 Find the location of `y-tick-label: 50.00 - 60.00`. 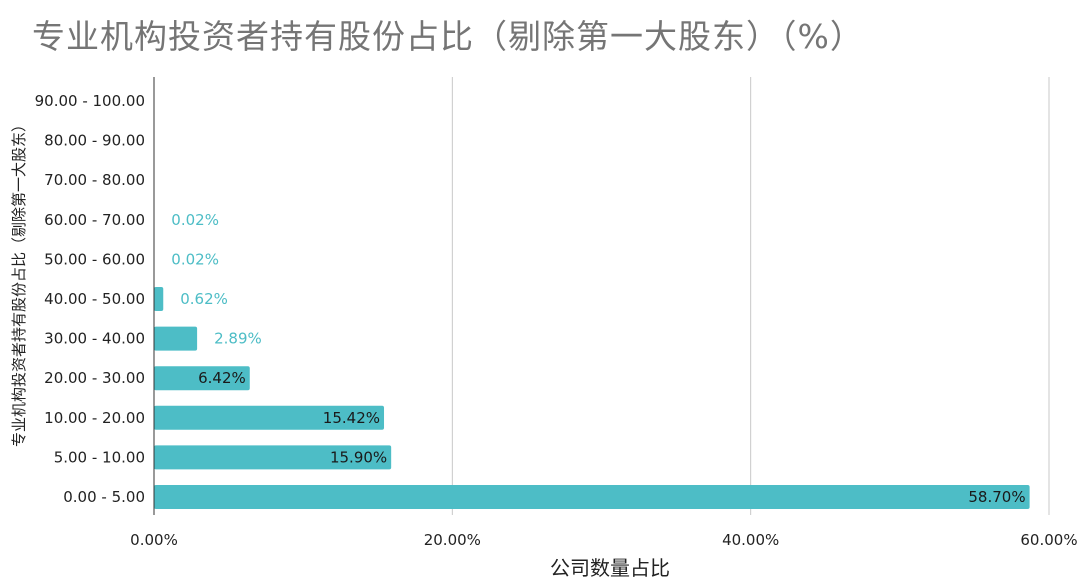

y-tick-label: 50.00 - 60.00 is located at coordinates (94, 259).